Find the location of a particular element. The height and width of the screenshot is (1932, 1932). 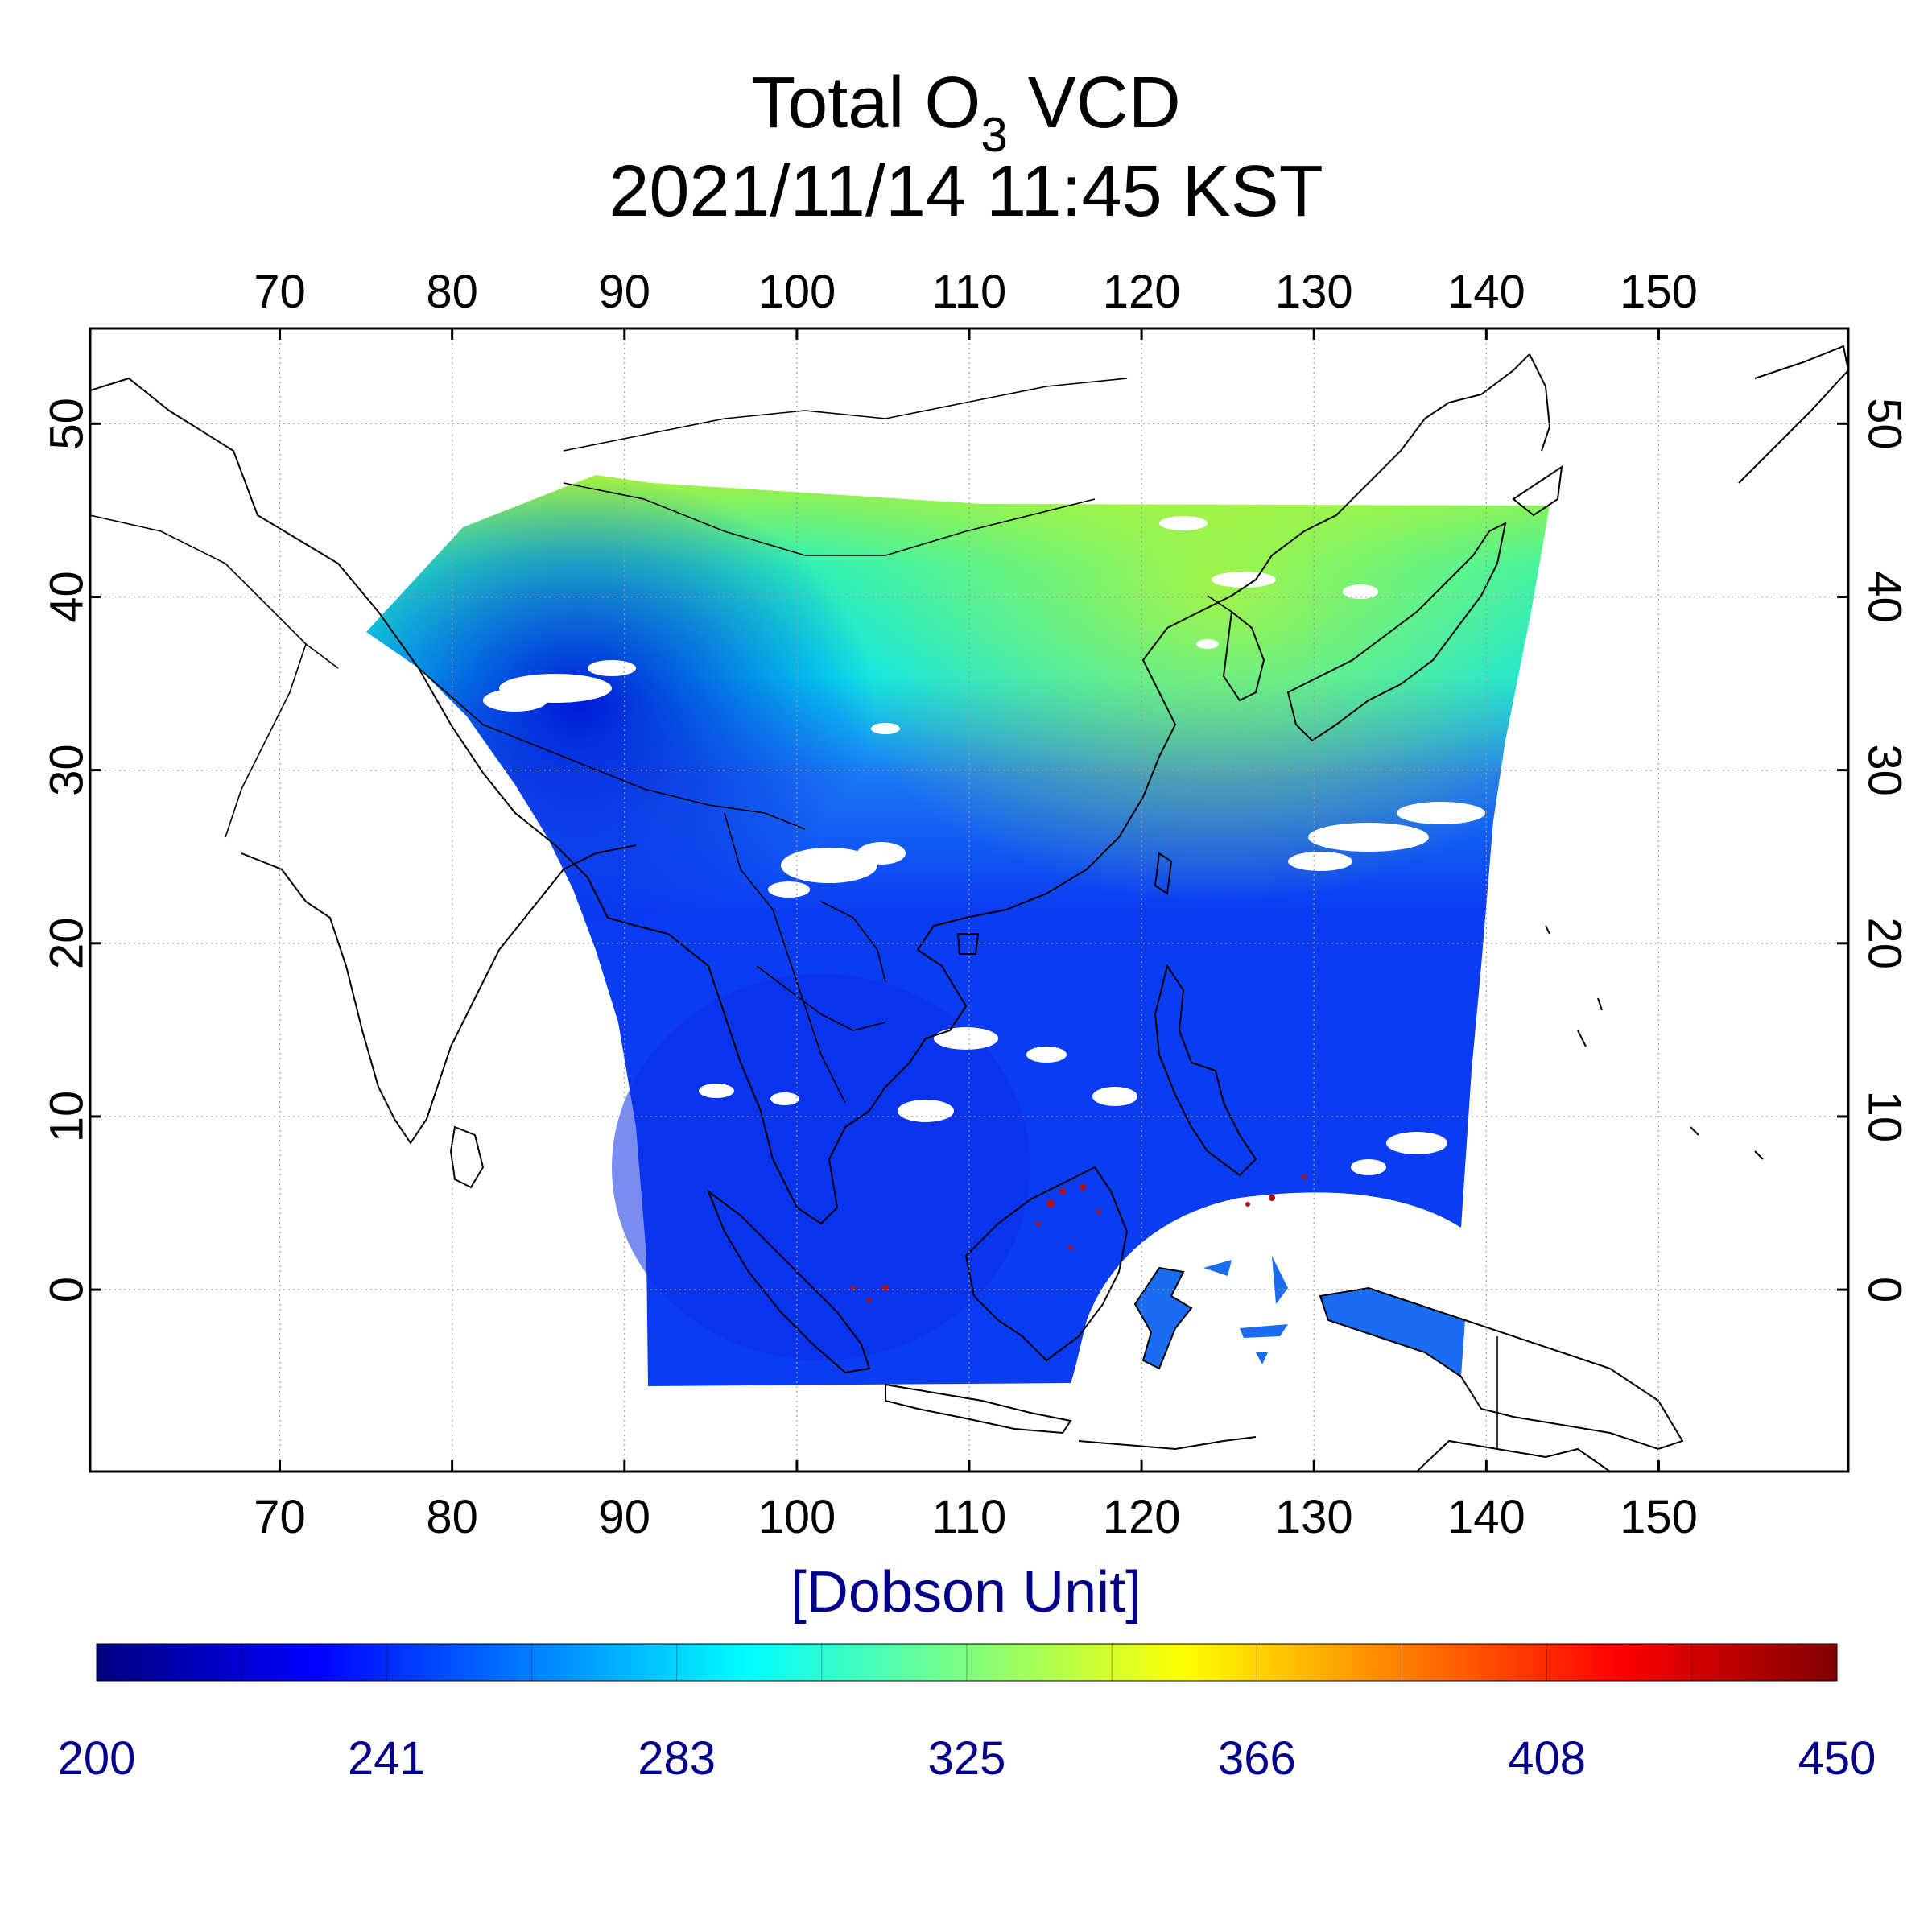

lon-label-bottom: 100 is located at coordinates (797, 1517).